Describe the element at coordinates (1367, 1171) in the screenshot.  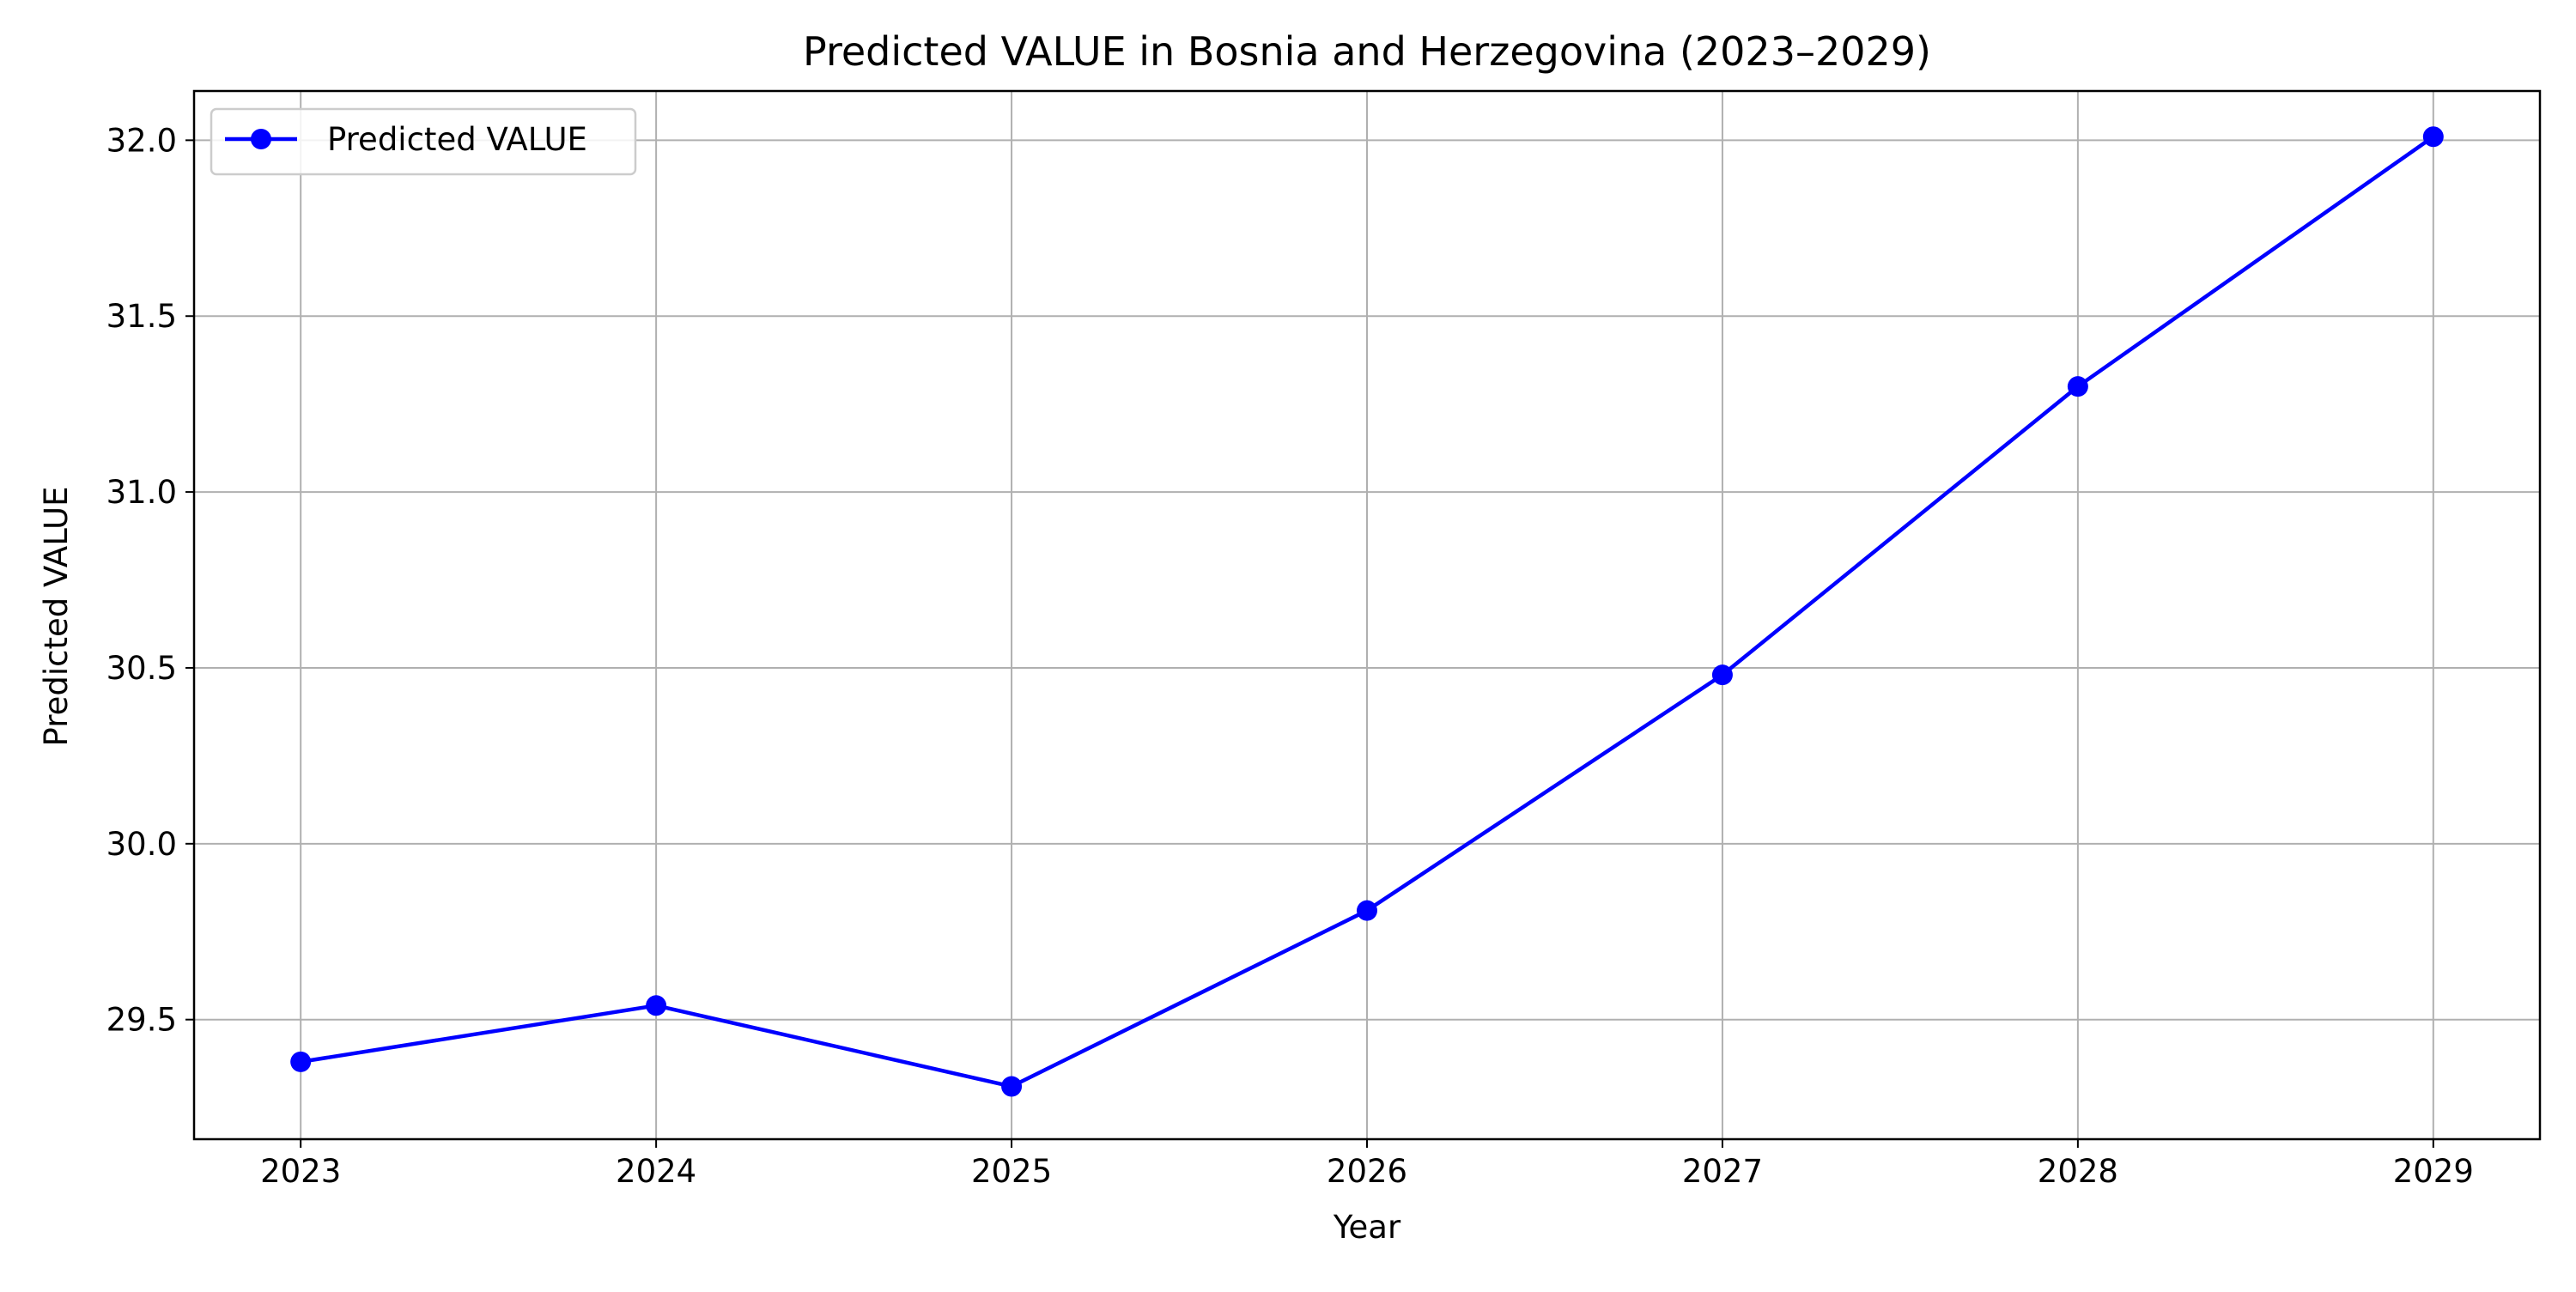
I see `x-tick-label: 2026` at that location.